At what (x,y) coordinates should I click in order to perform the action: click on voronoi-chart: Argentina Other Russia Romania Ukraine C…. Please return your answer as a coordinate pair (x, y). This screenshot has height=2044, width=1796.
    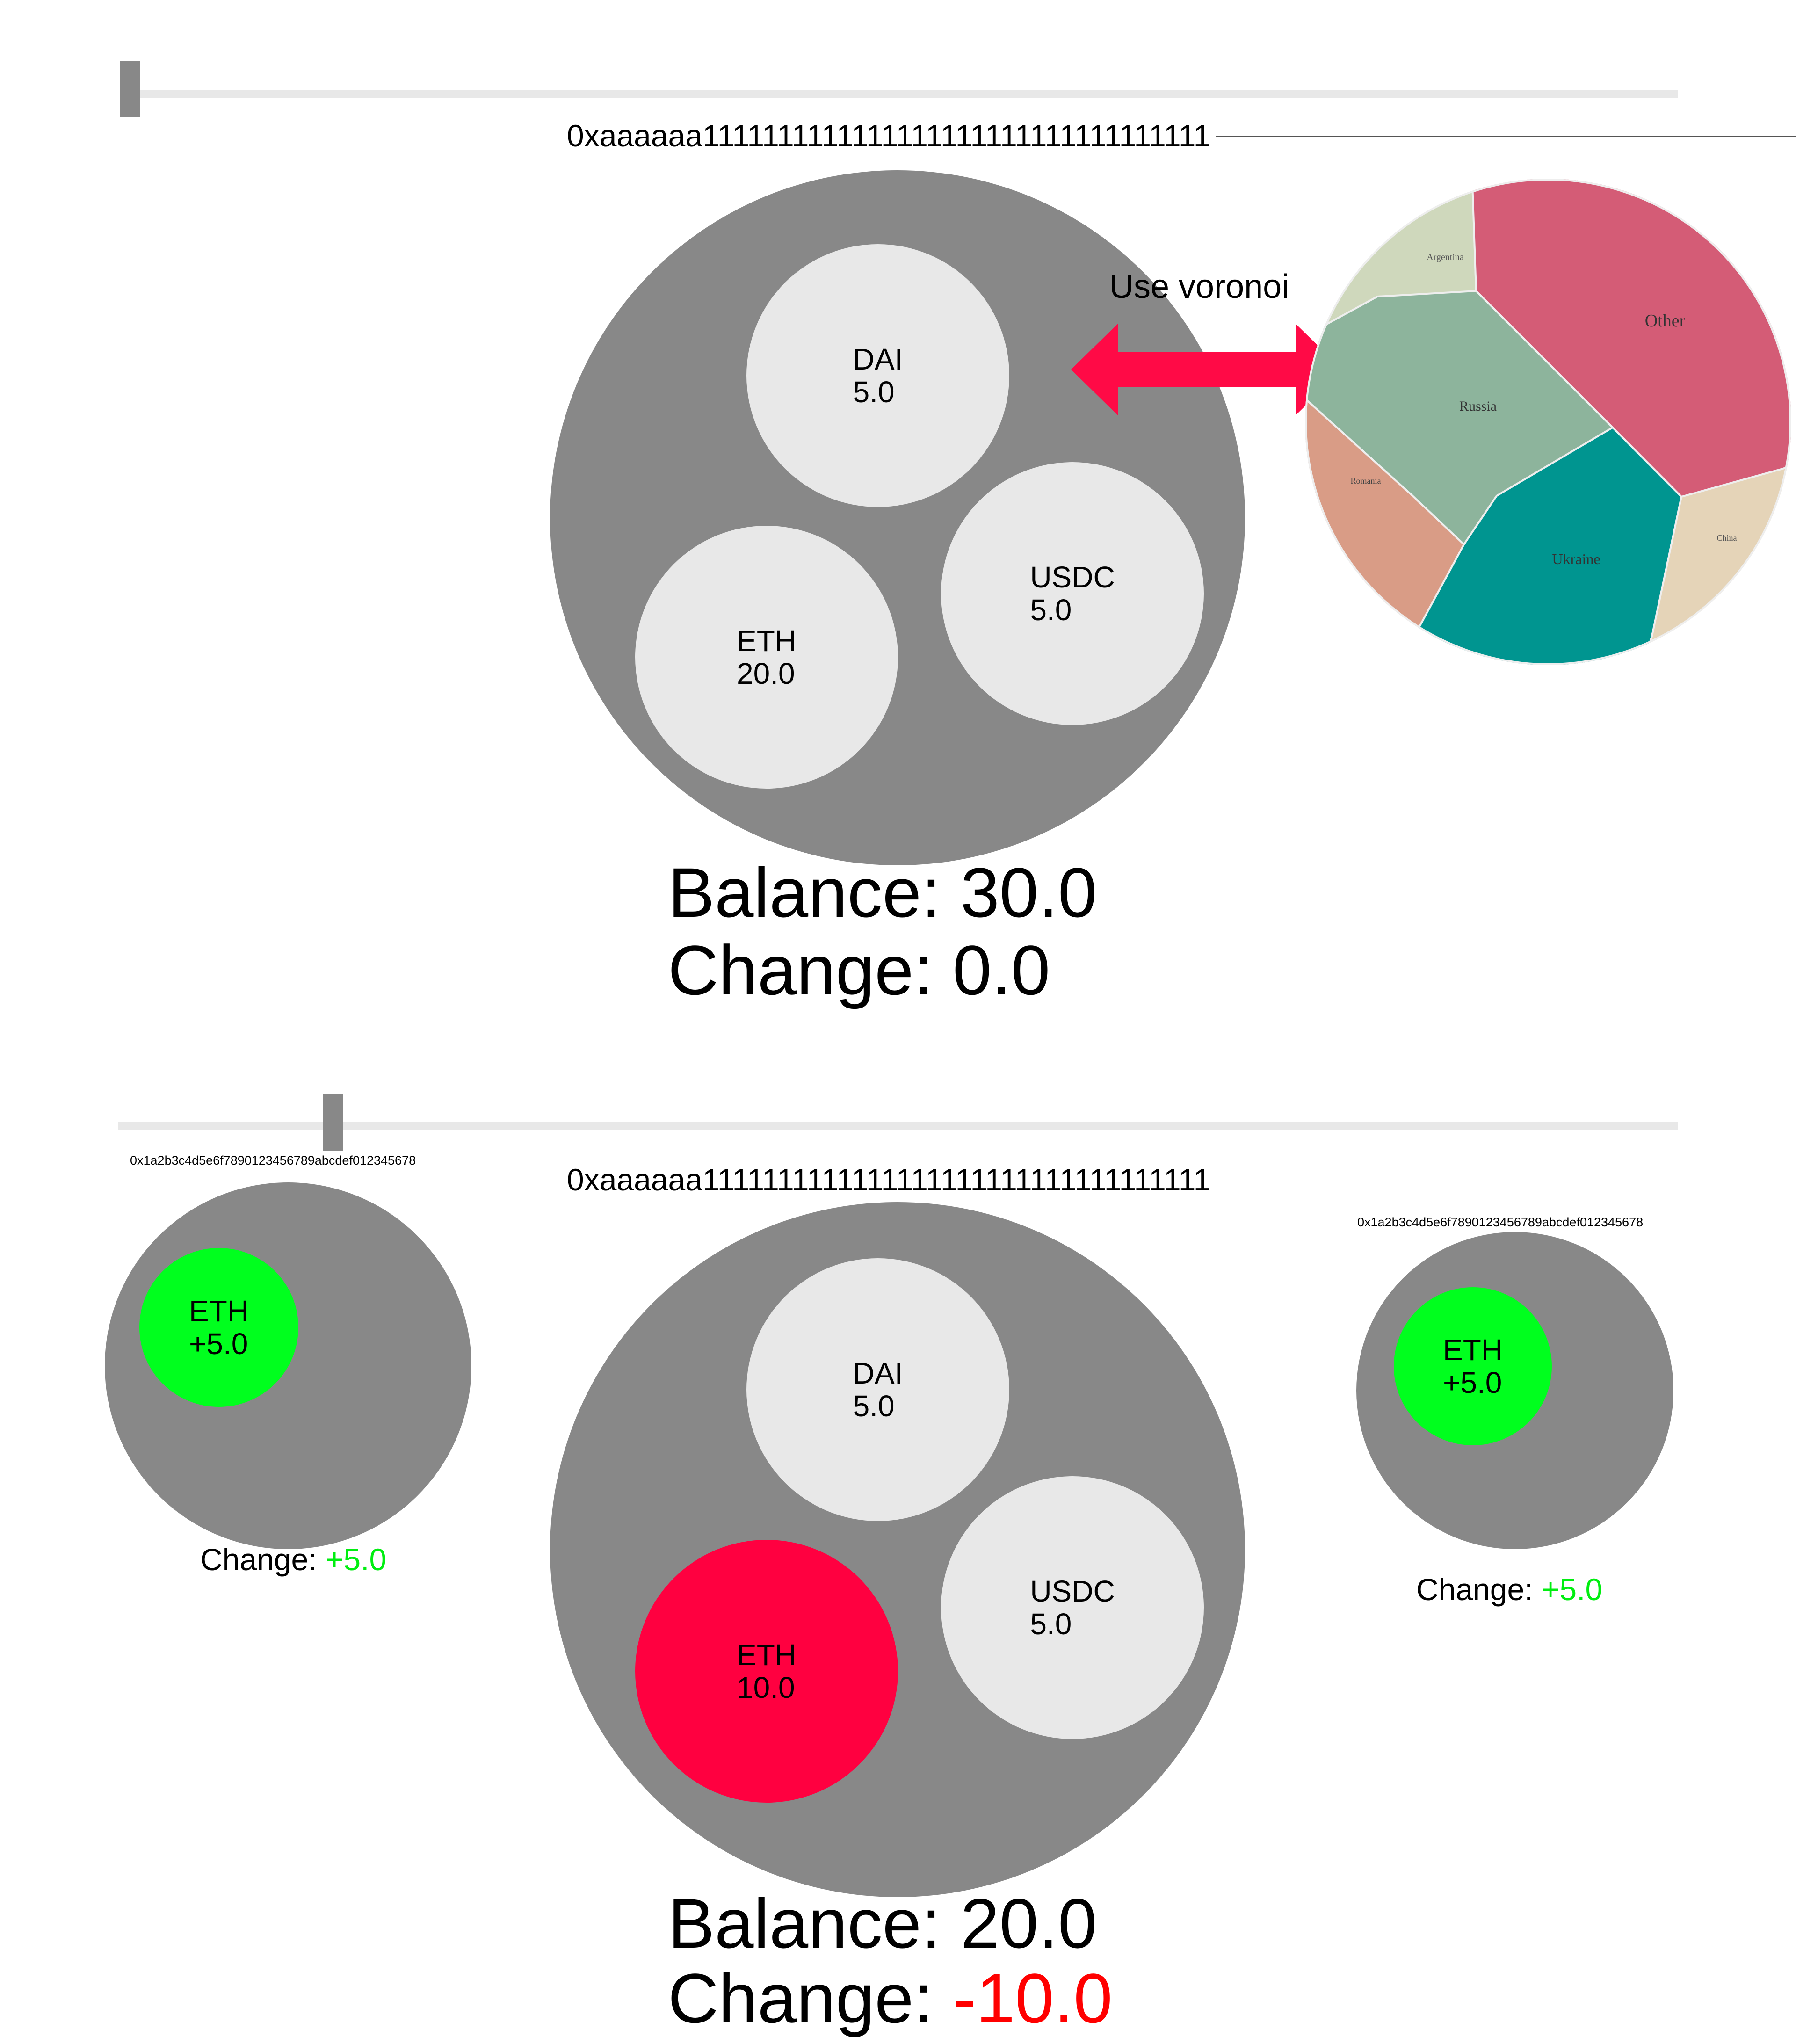
    Looking at the image, I should click on (1548, 422).